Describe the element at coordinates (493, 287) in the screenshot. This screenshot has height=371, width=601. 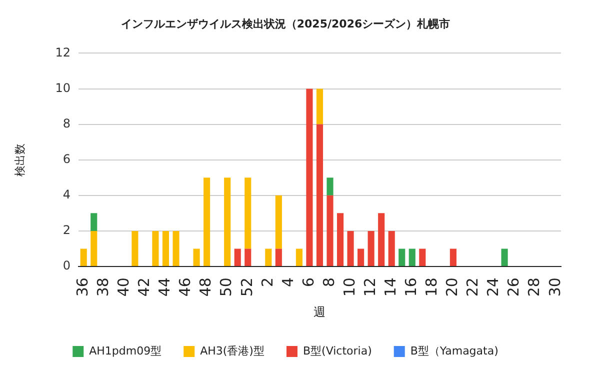
I see `x-tick-label: 24` at that location.